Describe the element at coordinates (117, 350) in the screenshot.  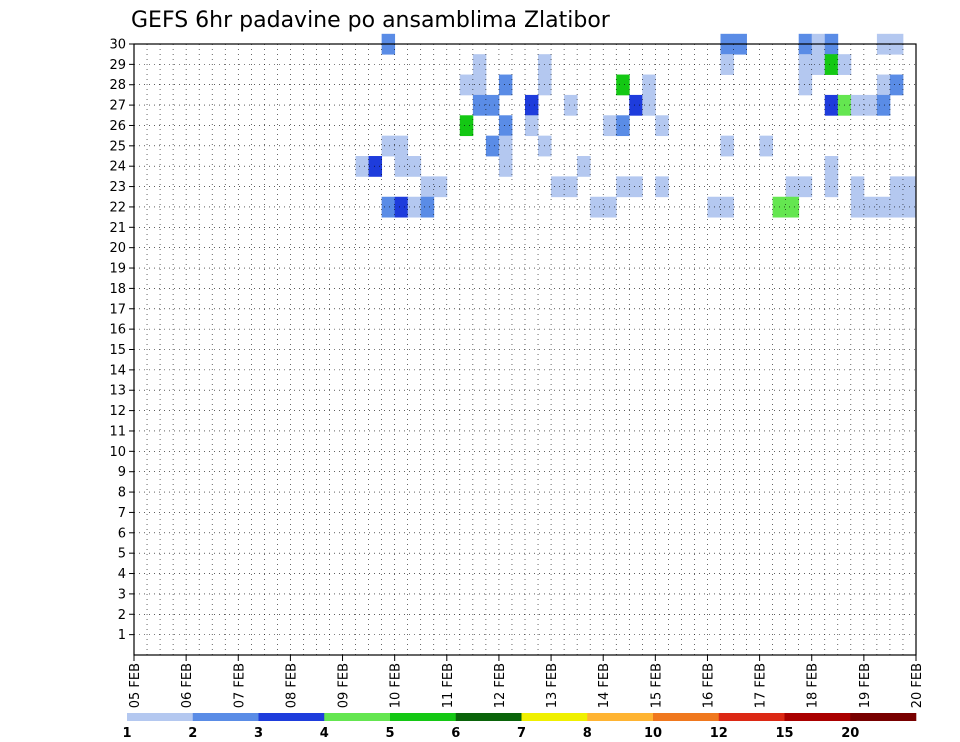
I see `y-tick-label: 15` at that location.